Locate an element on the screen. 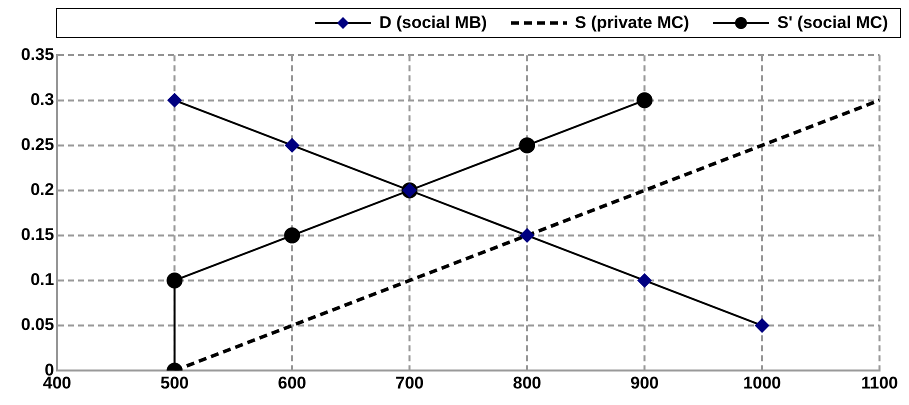 The image size is (909, 405). x-tick-label: 500 is located at coordinates (174, 382).